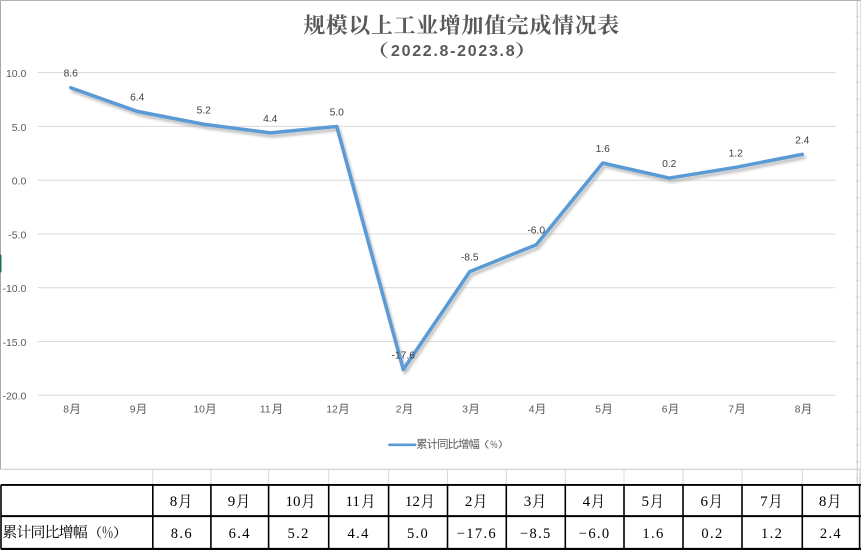 Image resolution: width=861 pixels, height=556 pixels. Describe the element at coordinates (14, 343) in the screenshot. I see `svg-text: -15.0` at that location.